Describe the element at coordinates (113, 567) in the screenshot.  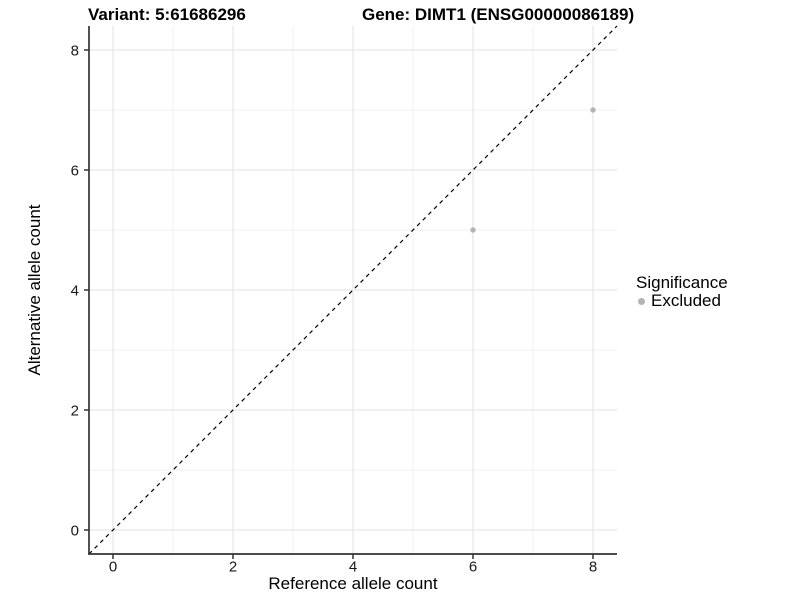
I see `x-tick-label: 0` at that location.